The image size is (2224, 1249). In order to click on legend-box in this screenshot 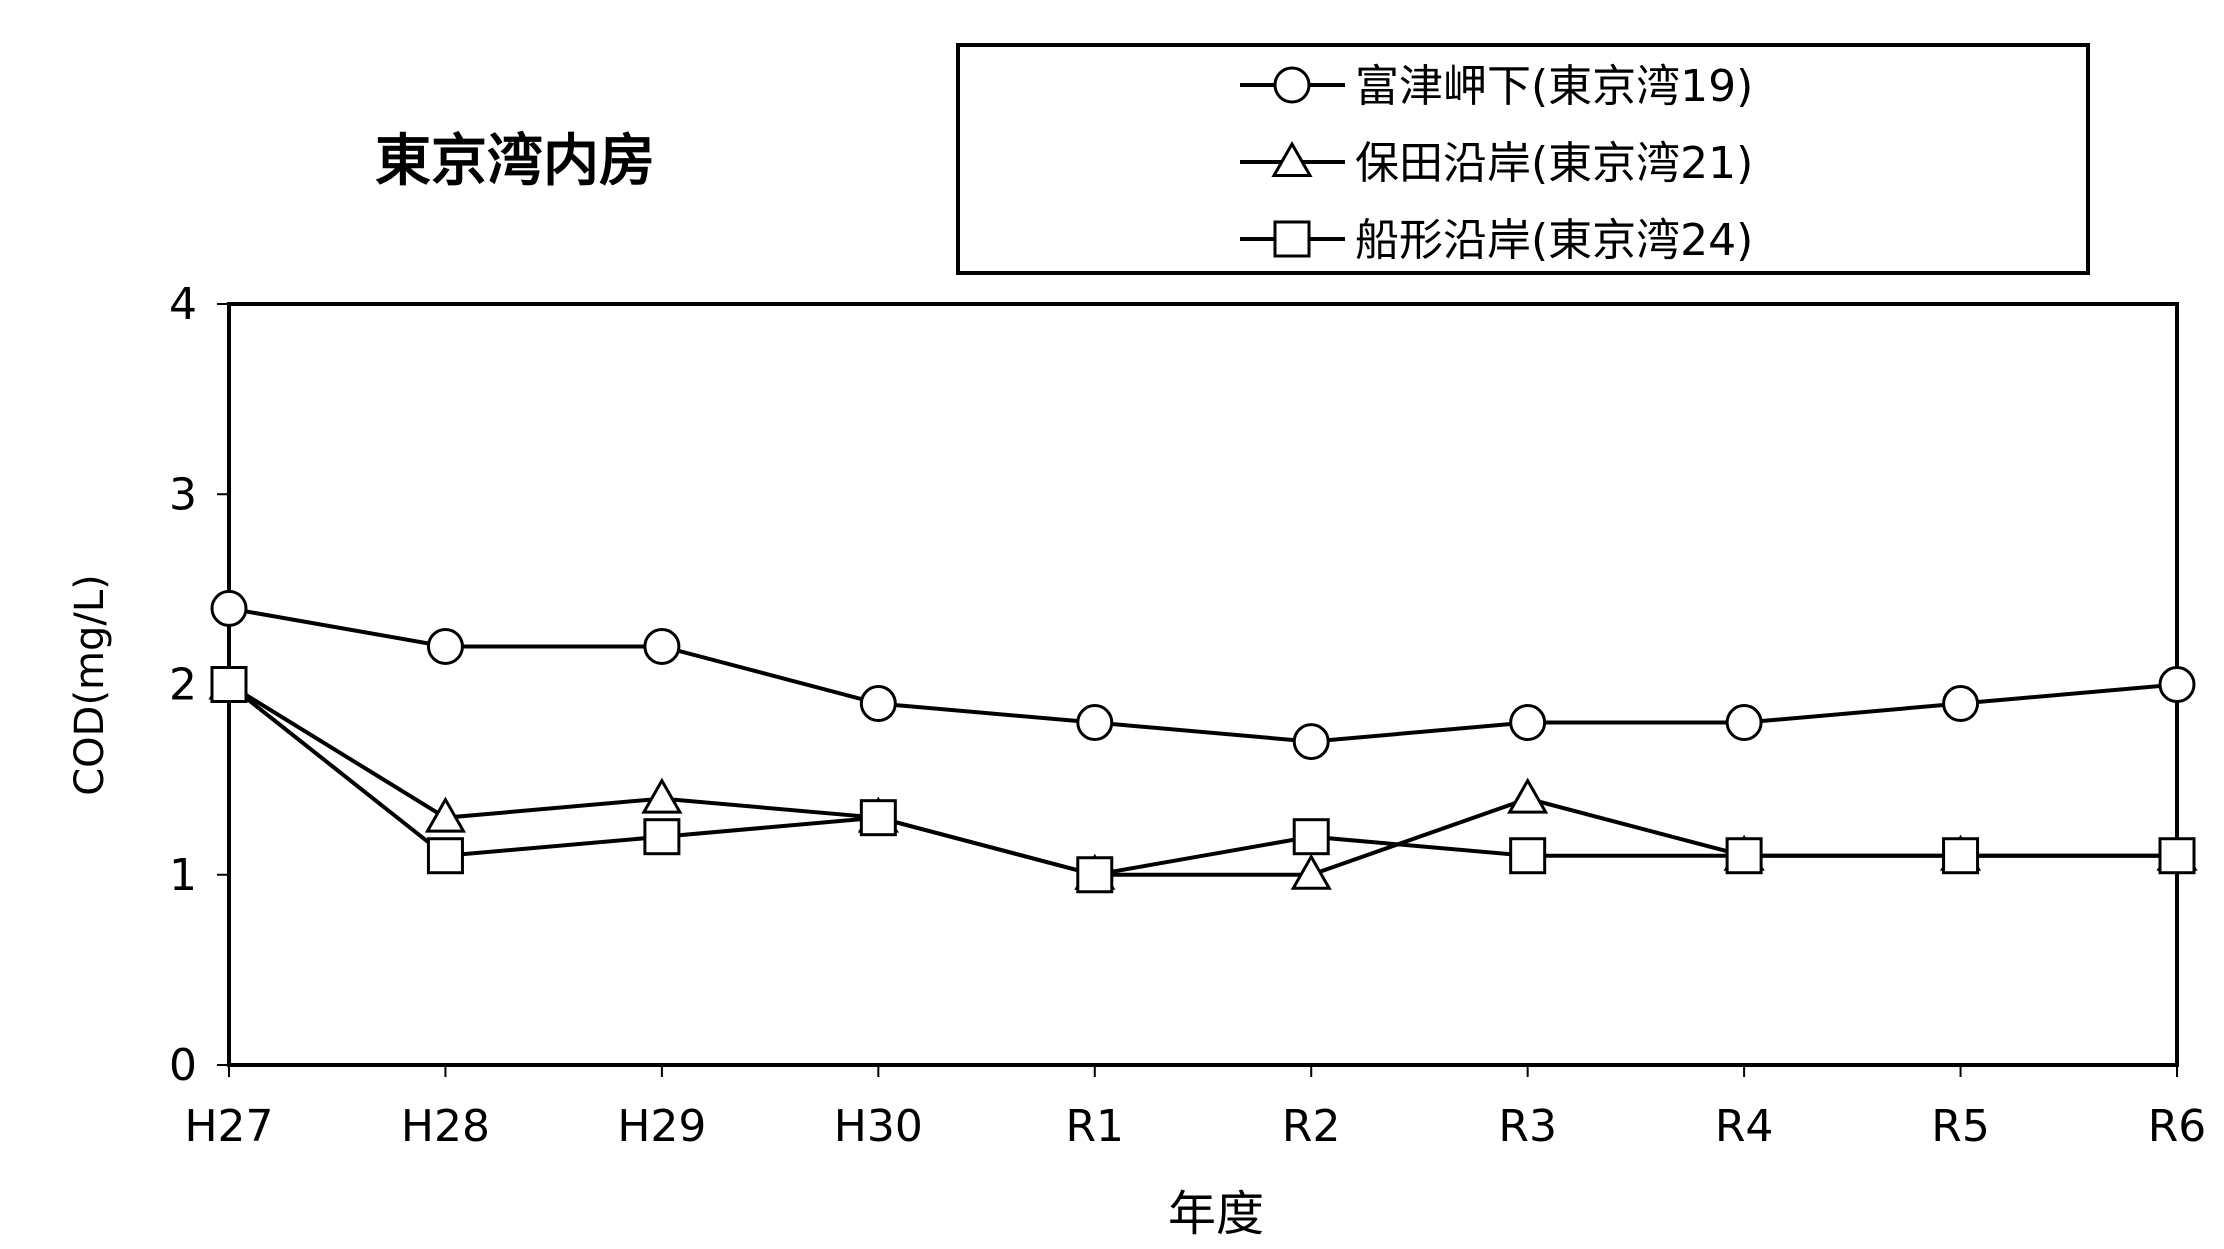, I will do `click(1523, 159)`.